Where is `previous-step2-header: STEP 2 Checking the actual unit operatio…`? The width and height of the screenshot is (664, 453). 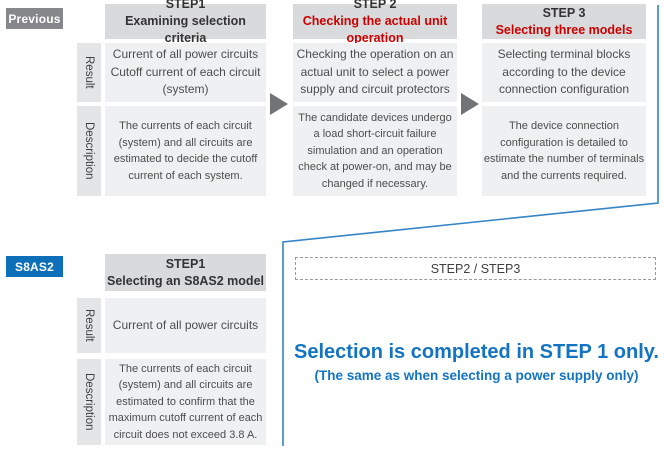 previous-step2-header: STEP 2 Checking the actual unit operatio… is located at coordinates (375, 22).